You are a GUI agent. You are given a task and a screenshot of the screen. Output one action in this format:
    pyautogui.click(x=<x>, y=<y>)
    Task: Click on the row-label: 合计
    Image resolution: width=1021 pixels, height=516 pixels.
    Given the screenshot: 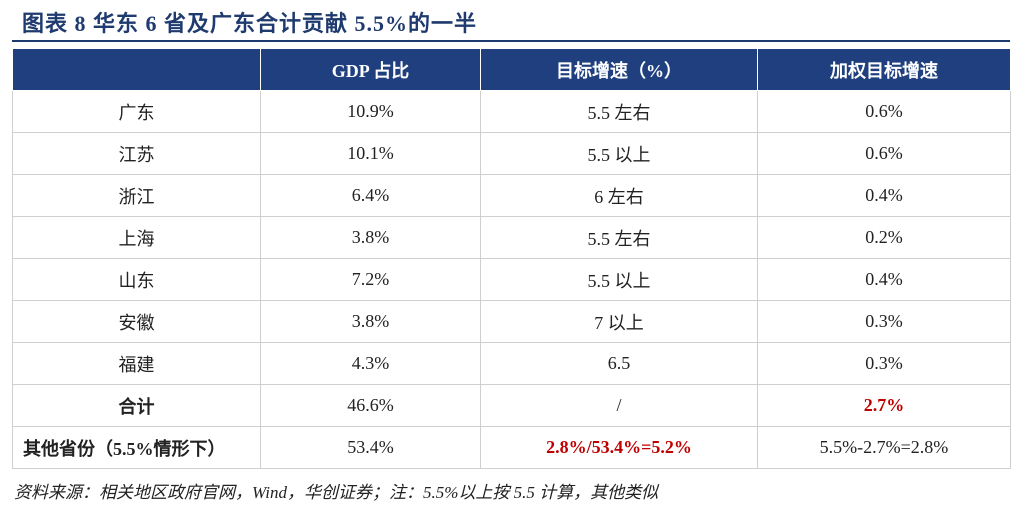 What is the action you would take?
    pyautogui.click(x=136, y=405)
    